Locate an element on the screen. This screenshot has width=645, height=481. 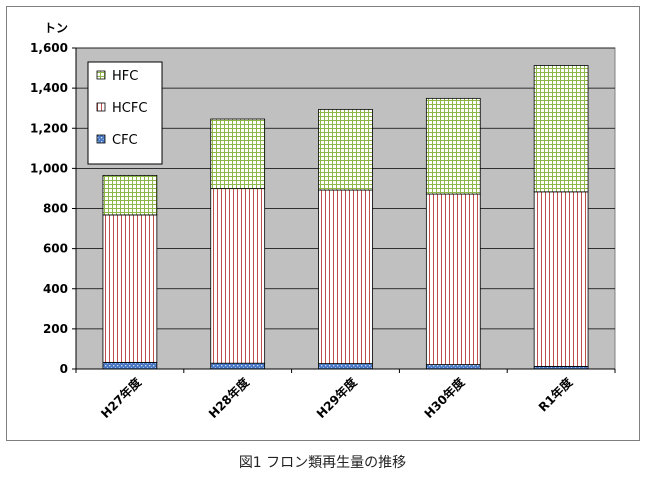
legend-label-cfc: CFC is located at coordinates (125, 140).